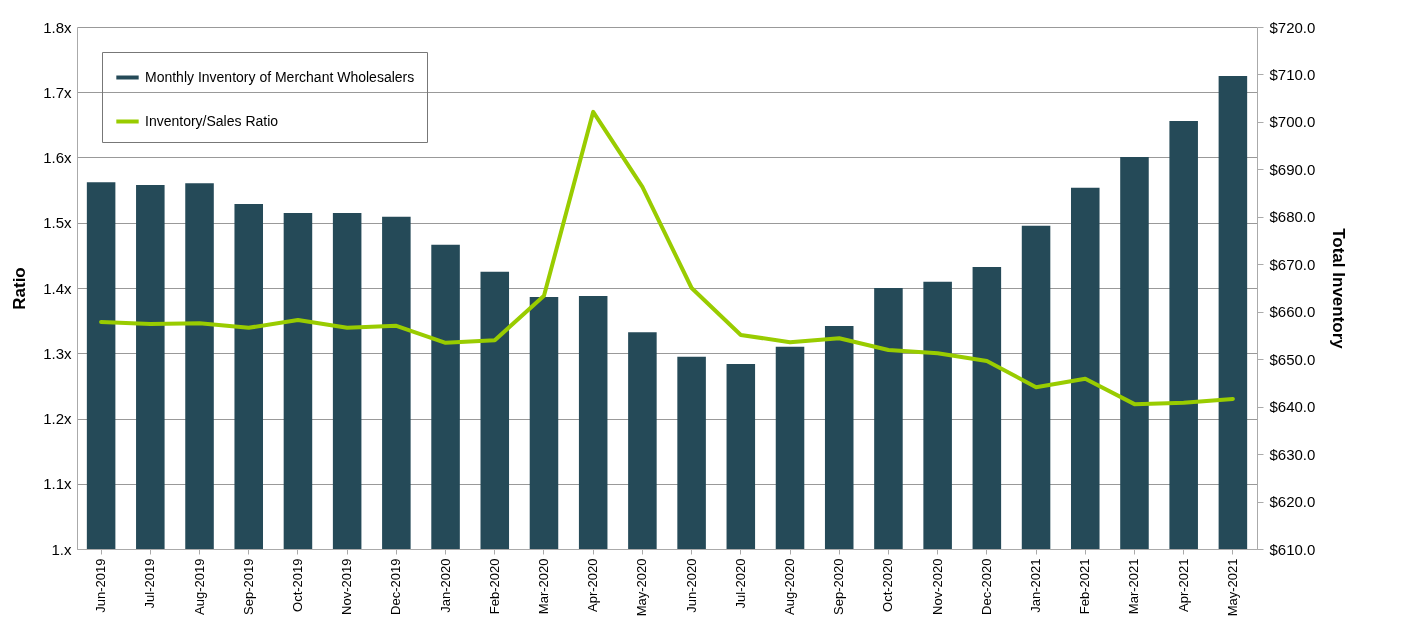  Describe the element at coordinates (1183, 585) in the screenshot. I see `x-tick-label: Apr-2021` at that location.